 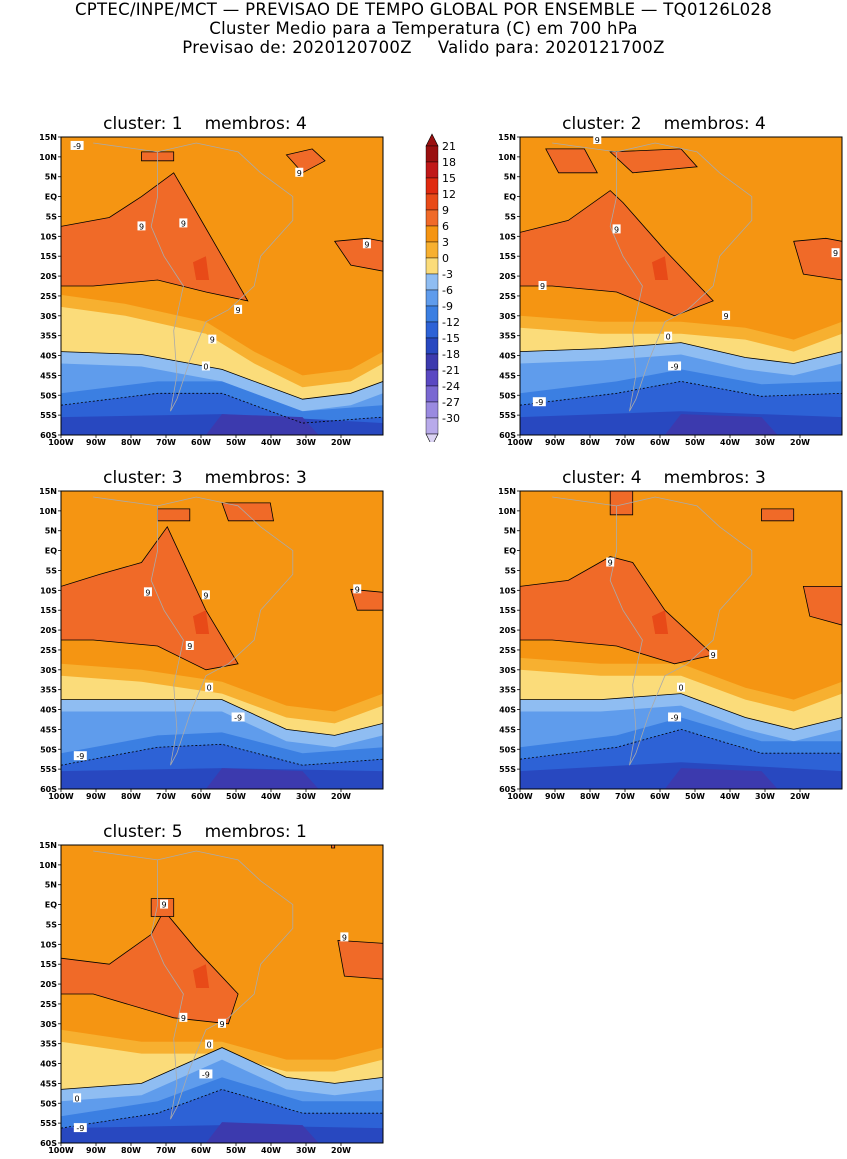 I want to click on colorbar-level-label: 3, so click(x=445, y=242).